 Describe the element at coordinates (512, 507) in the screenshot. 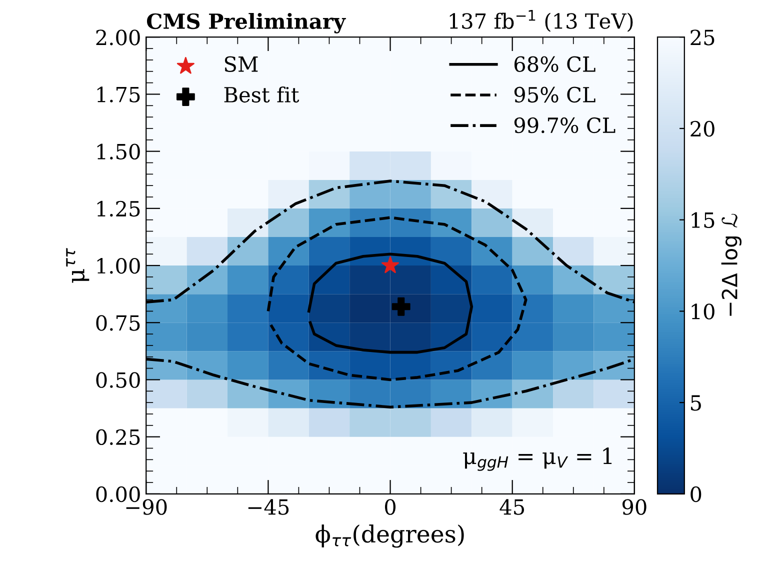

I see `x-tick-label: 45` at that location.